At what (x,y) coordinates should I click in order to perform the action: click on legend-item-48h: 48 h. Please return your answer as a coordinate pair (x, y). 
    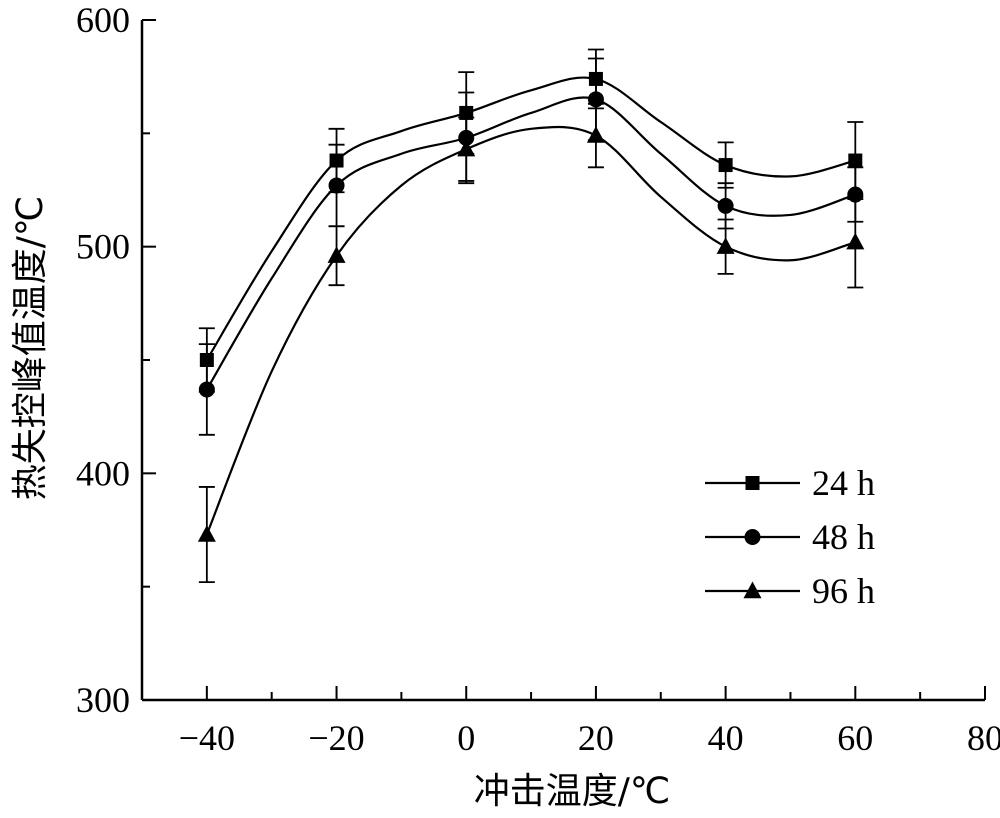
    Looking at the image, I should click on (790, 537).